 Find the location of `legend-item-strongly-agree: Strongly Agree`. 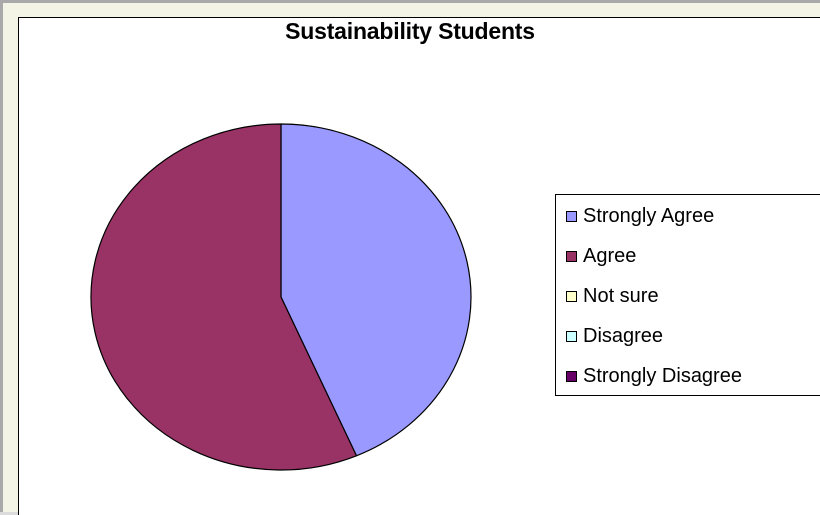

legend-item-strongly-agree: Strongly Agree is located at coordinates (640, 216).